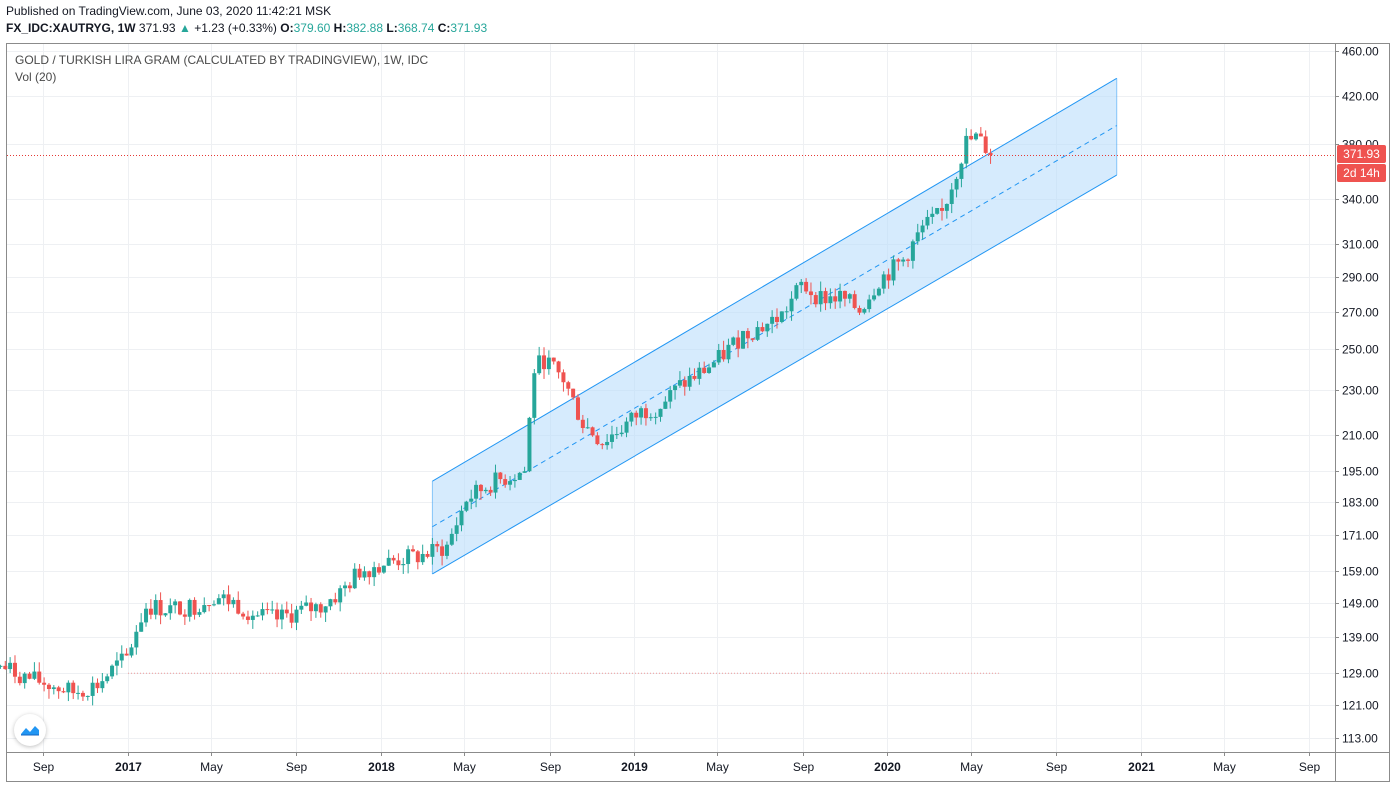 This screenshot has width=1396, height=786. I want to click on y-tick-label: 121.00, so click(1360, 706).